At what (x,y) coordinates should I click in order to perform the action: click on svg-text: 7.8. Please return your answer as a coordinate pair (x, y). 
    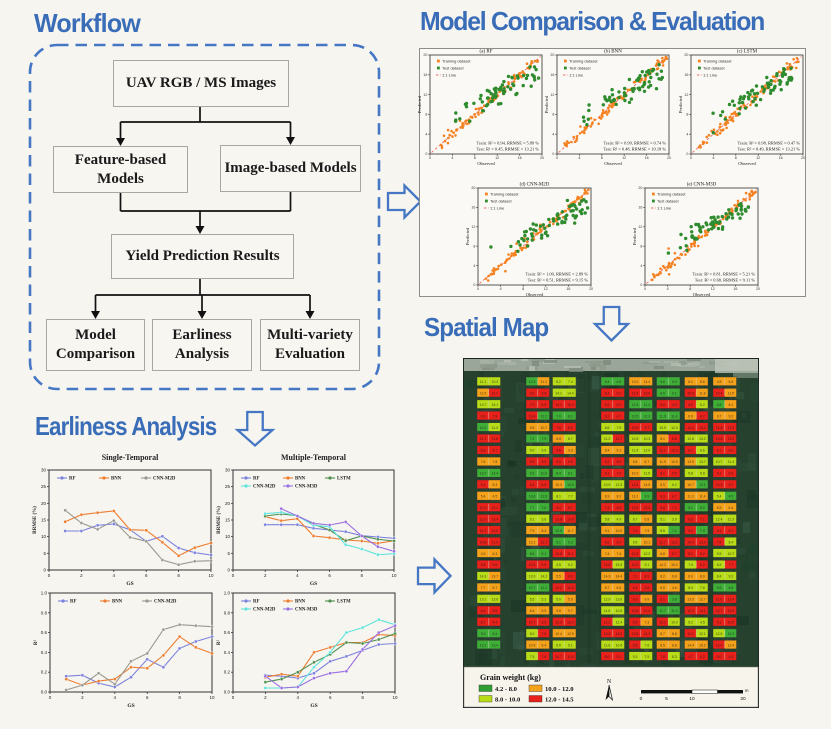
    Looking at the image, I should click on (719, 542).